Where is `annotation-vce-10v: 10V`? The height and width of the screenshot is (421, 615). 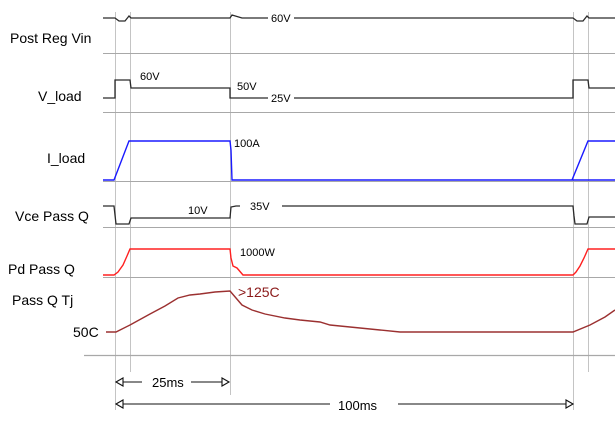
annotation-vce-10v: 10V is located at coordinates (198, 211).